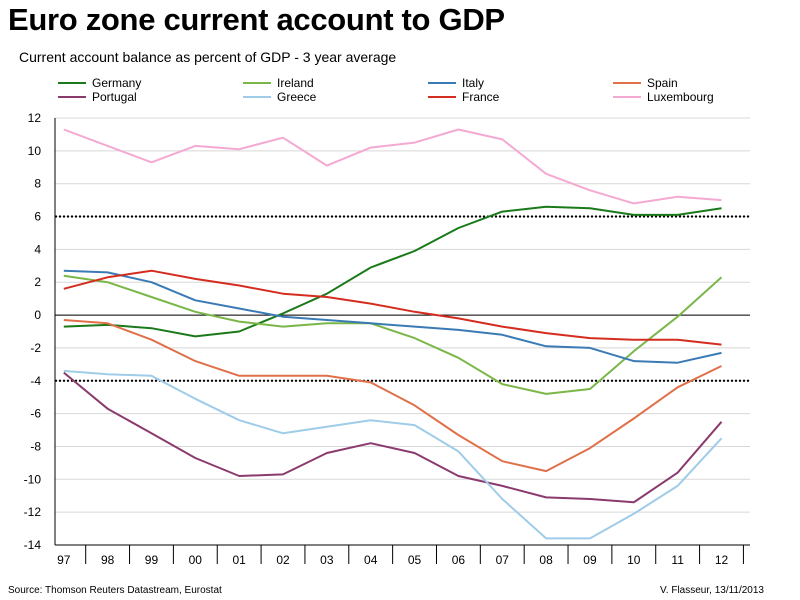 Image resolution: width=800 pixels, height=600 pixels. What do you see at coordinates (645, 83) in the screenshot?
I see `legend-item-spain: Spain` at bounding box center [645, 83].